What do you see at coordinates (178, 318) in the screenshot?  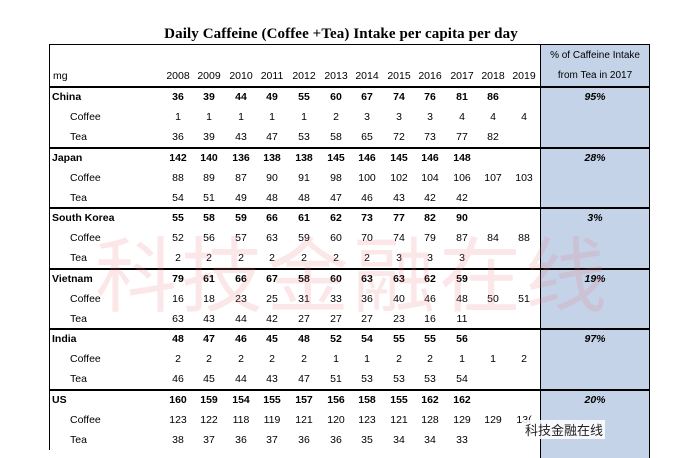 I see `tea-cell: 63` at bounding box center [178, 318].